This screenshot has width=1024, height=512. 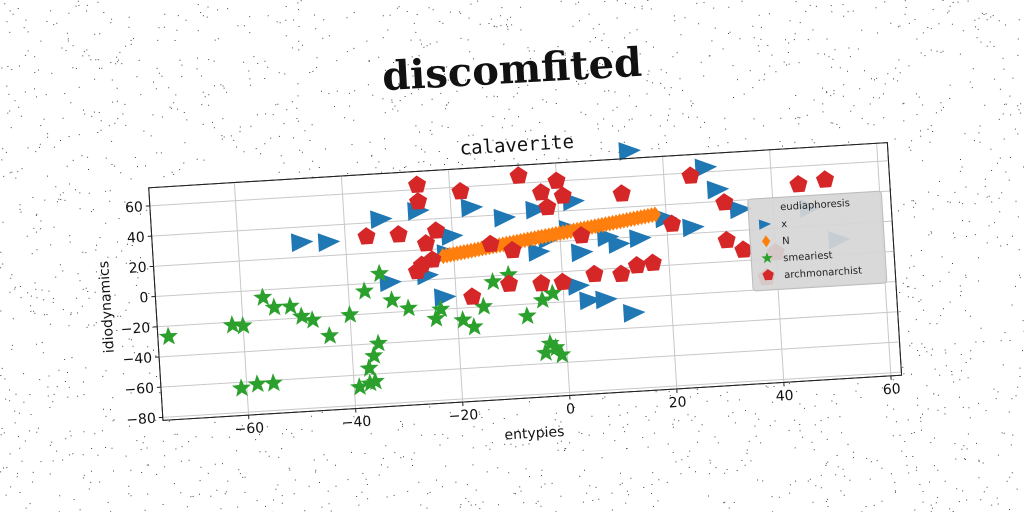 I want to click on y-axis-label: idiodynamics, so click(x=107, y=306).